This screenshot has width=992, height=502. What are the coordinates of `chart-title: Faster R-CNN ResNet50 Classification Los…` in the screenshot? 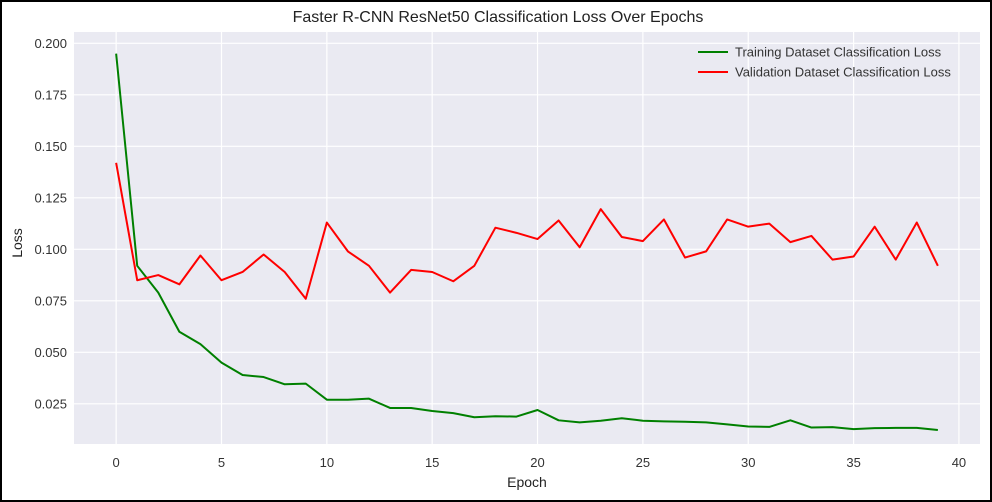 It's located at (498, 17).